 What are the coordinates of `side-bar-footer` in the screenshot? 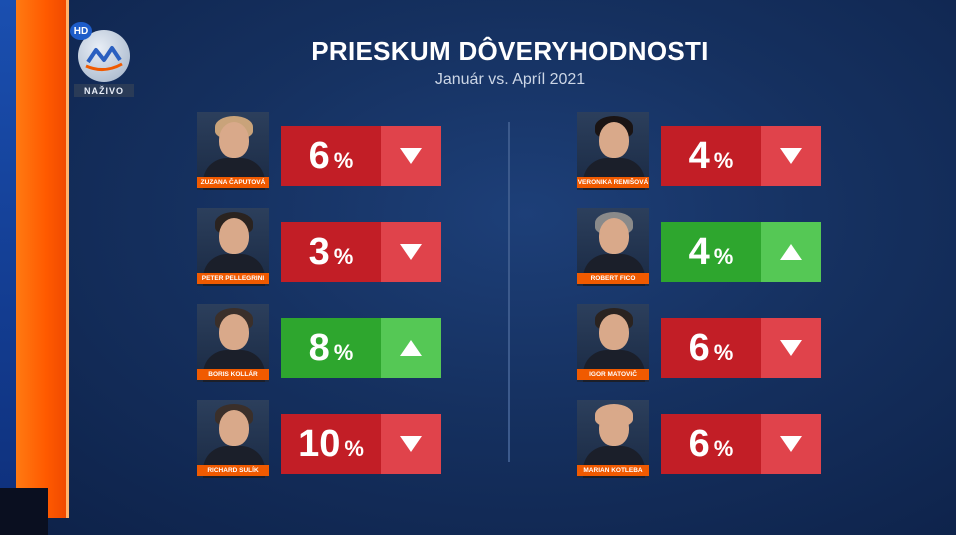 It's located at (24, 511).